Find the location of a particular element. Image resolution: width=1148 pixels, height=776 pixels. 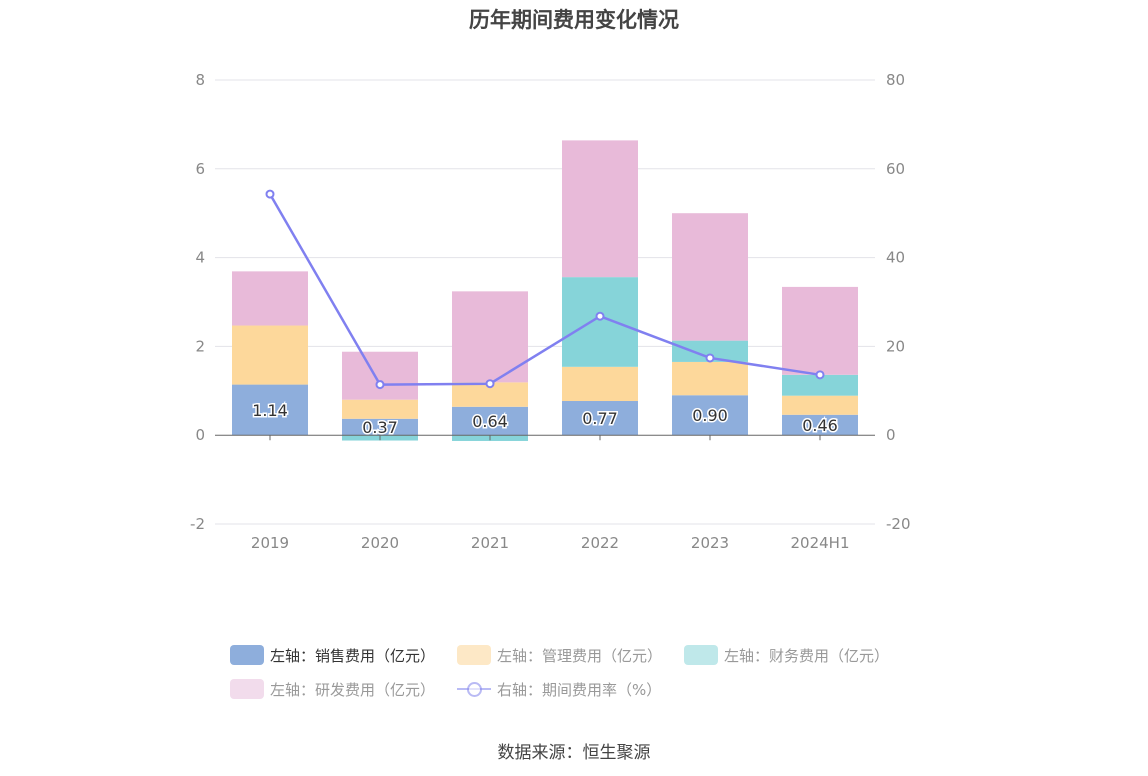

legend-label-finance: 左轴：财务费用（亿元） is located at coordinates (807, 655).